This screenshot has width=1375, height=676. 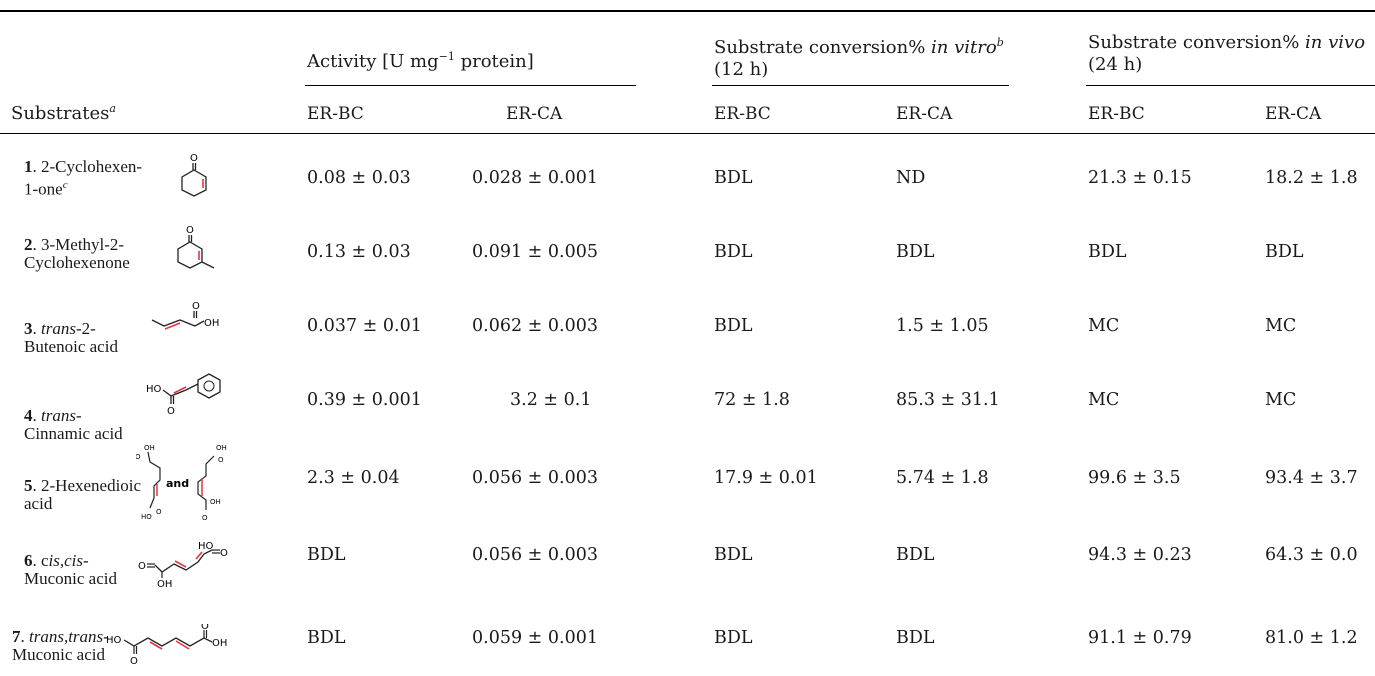 I want to click on r3-act-bc: 0.037 ± 0.01, so click(x=364, y=326).